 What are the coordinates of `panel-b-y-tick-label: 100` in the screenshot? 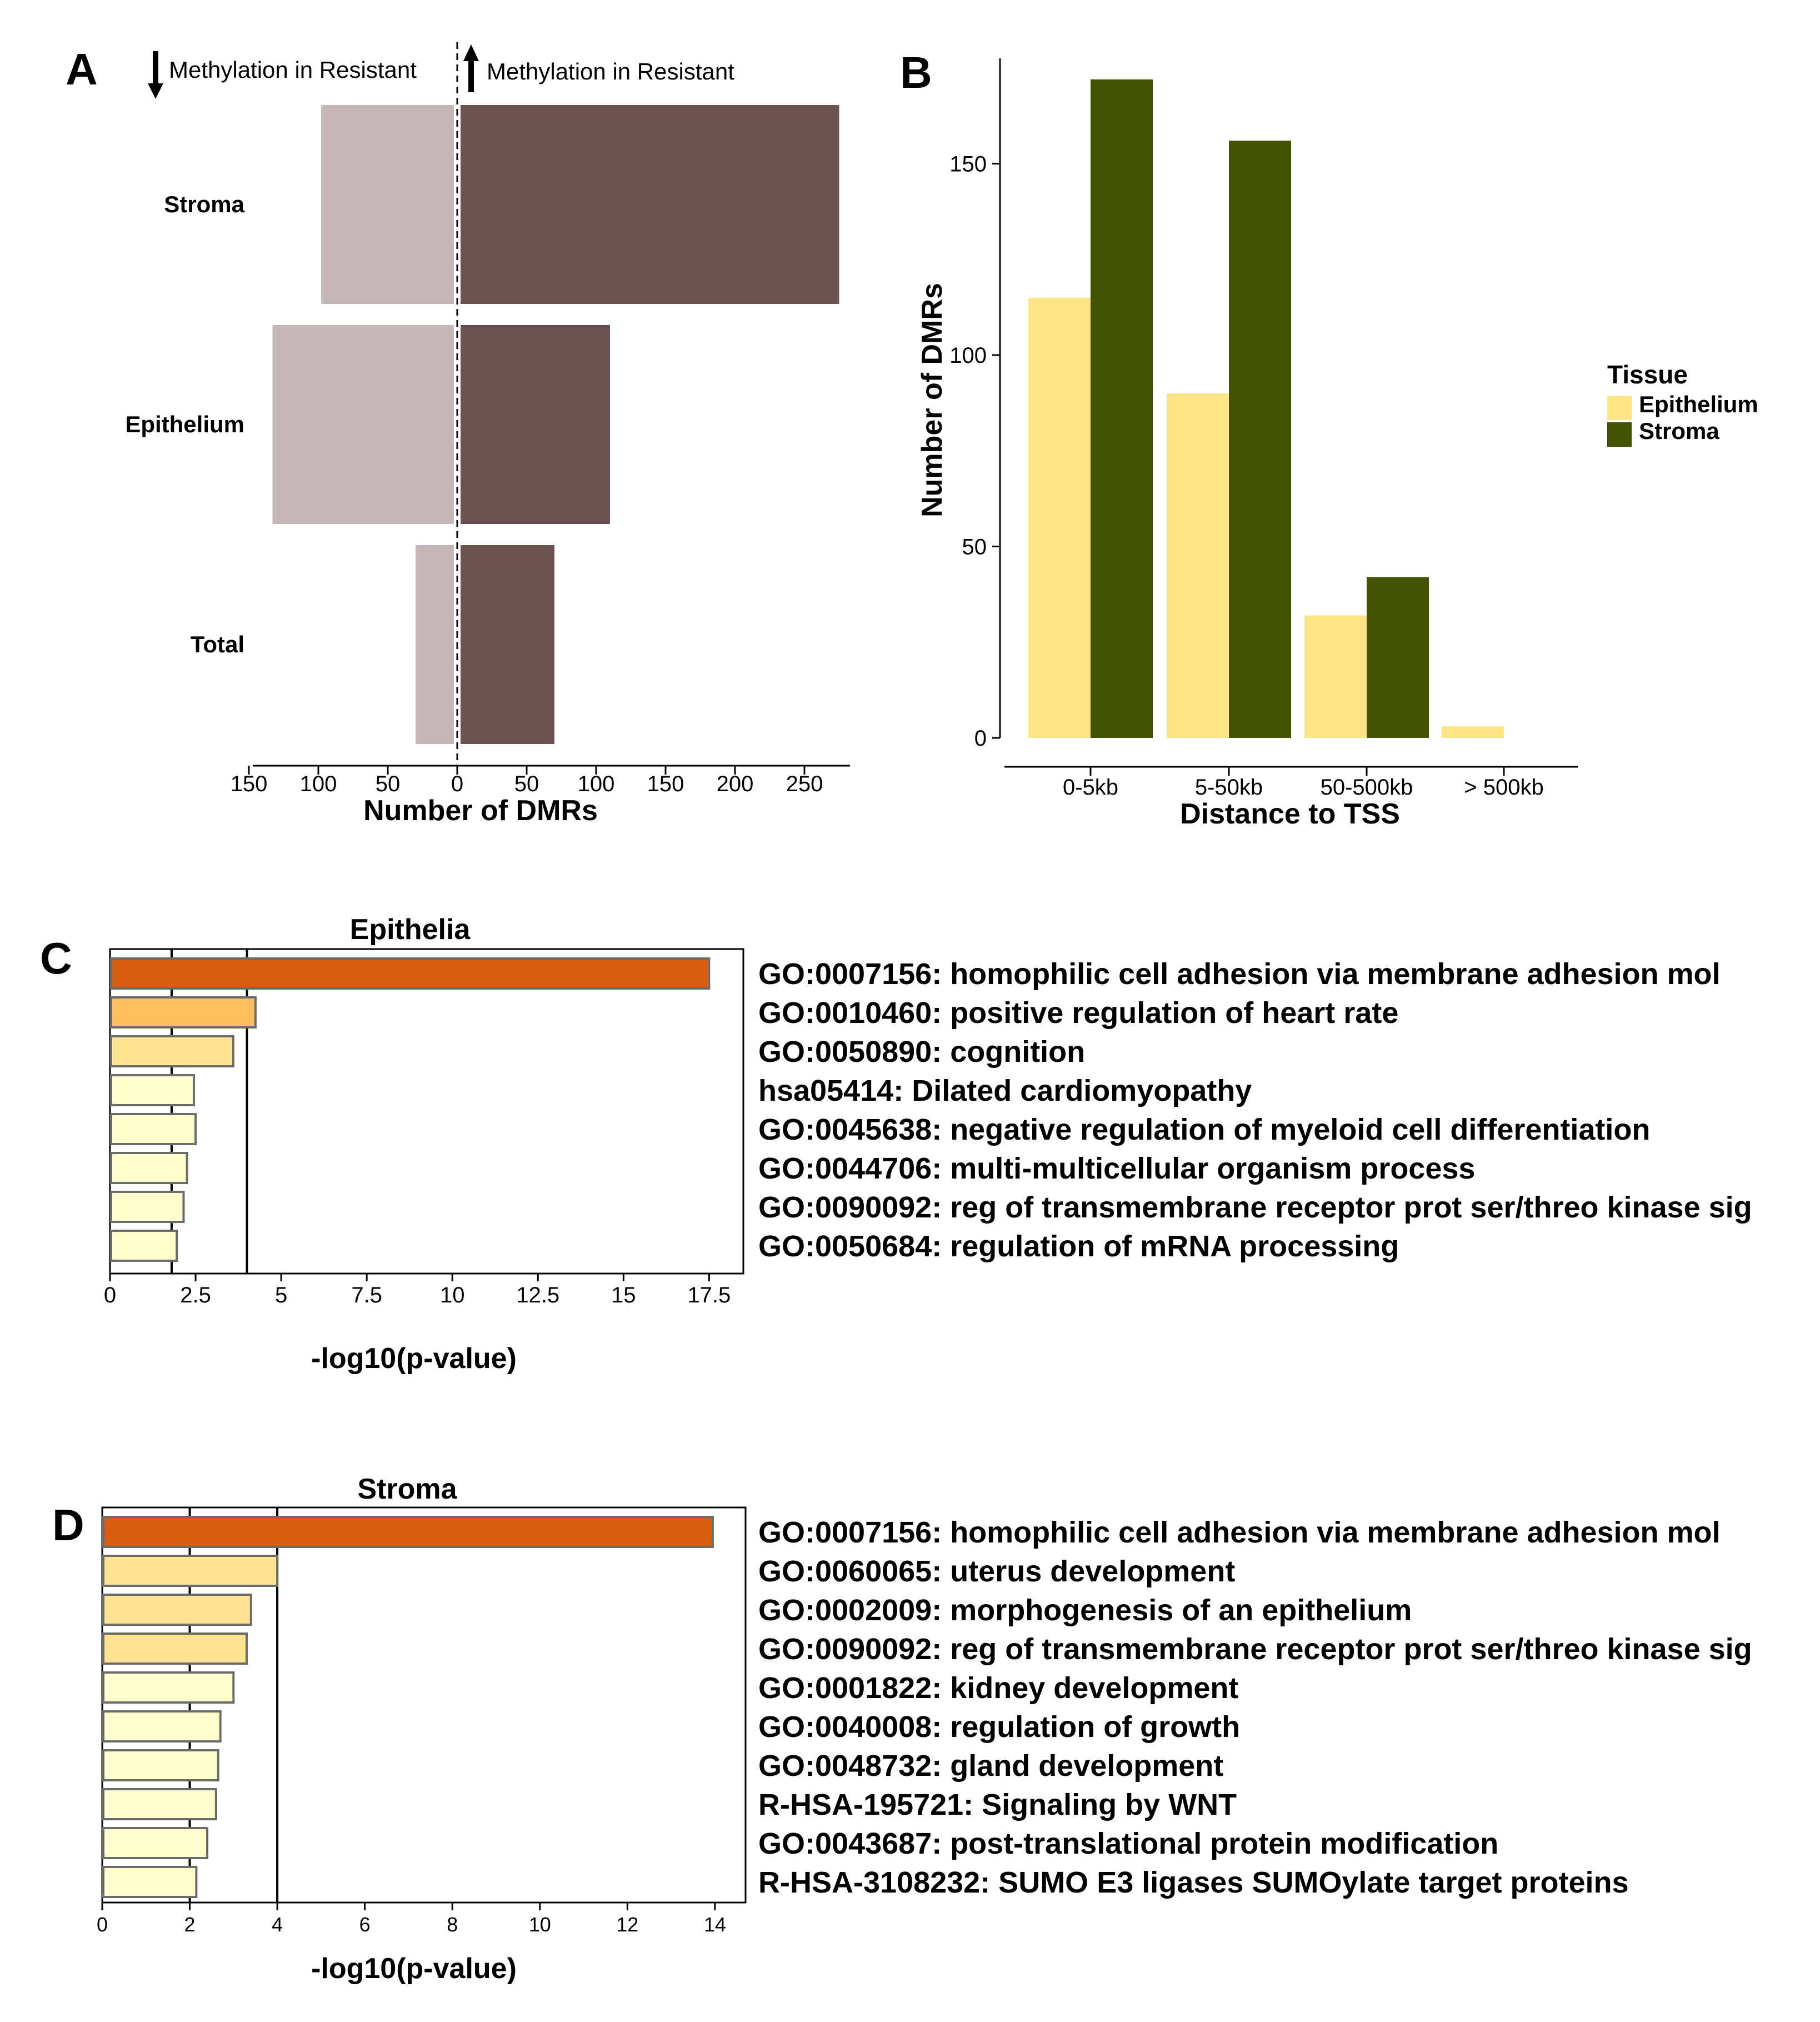 It's located at (968, 355).